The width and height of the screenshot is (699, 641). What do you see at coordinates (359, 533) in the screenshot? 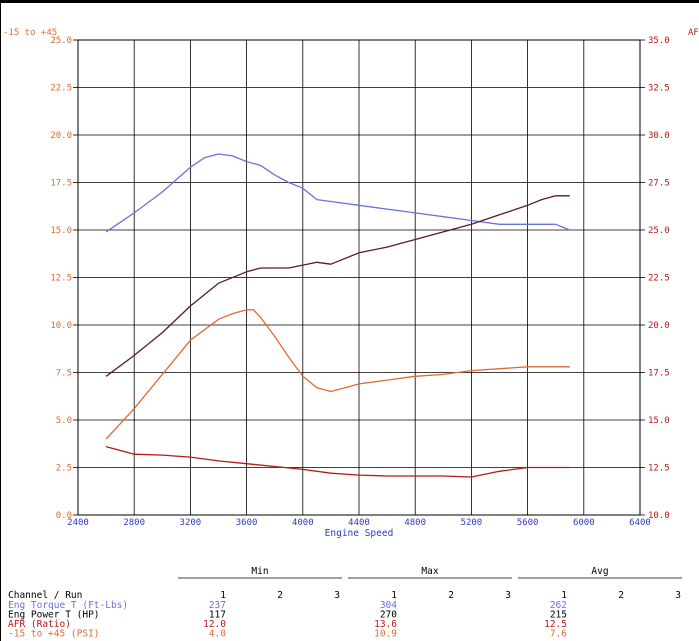
I see `x-axis-label: Engine Speed` at bounding box center [359, 533].